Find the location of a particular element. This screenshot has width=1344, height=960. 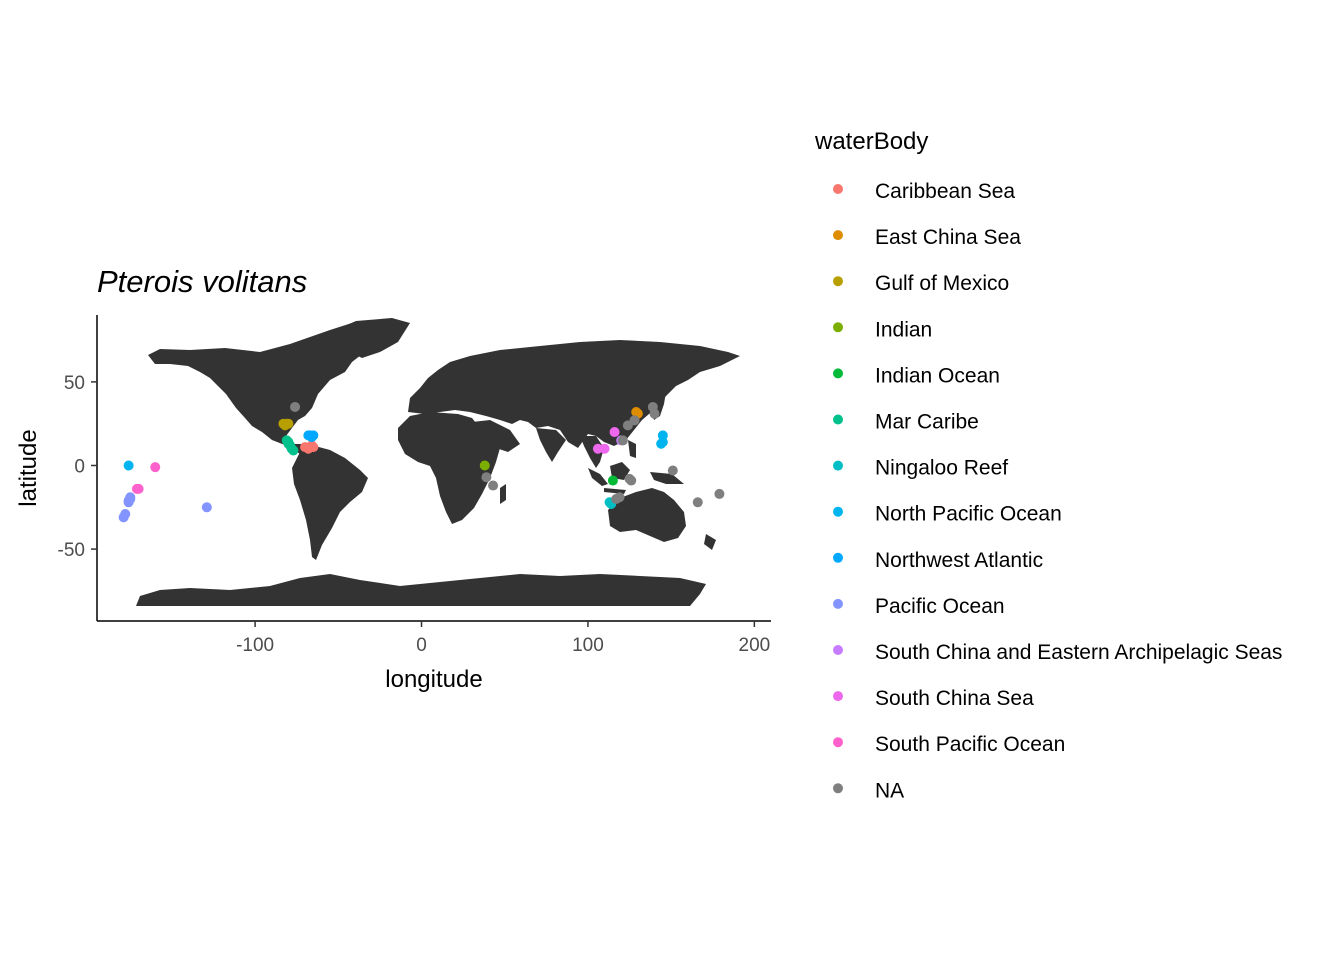

land-north-america is located at coordinates (261, 388).